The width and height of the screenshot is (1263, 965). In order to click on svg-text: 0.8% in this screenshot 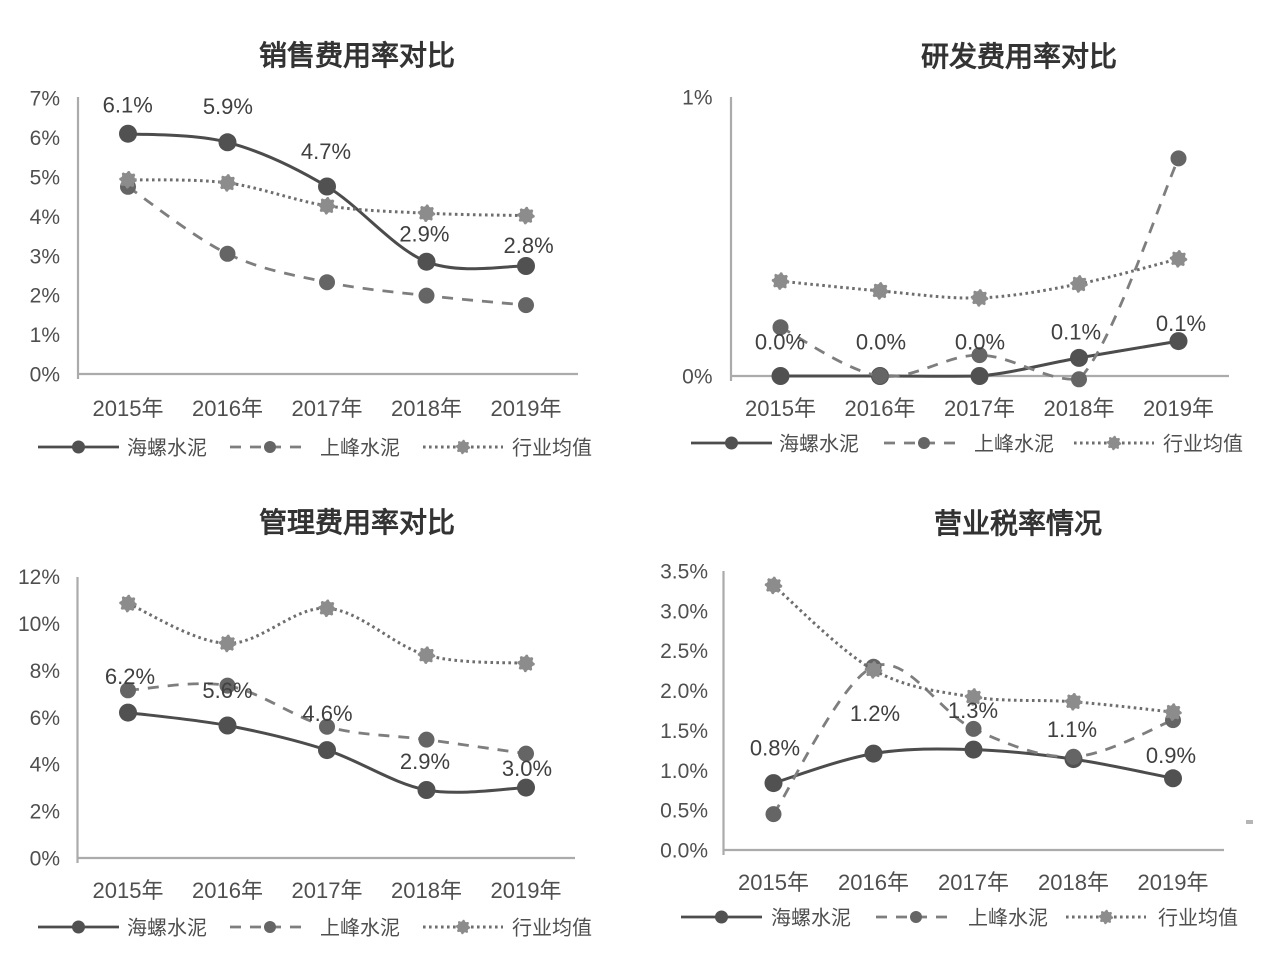, I will do `click(775, 748)`.